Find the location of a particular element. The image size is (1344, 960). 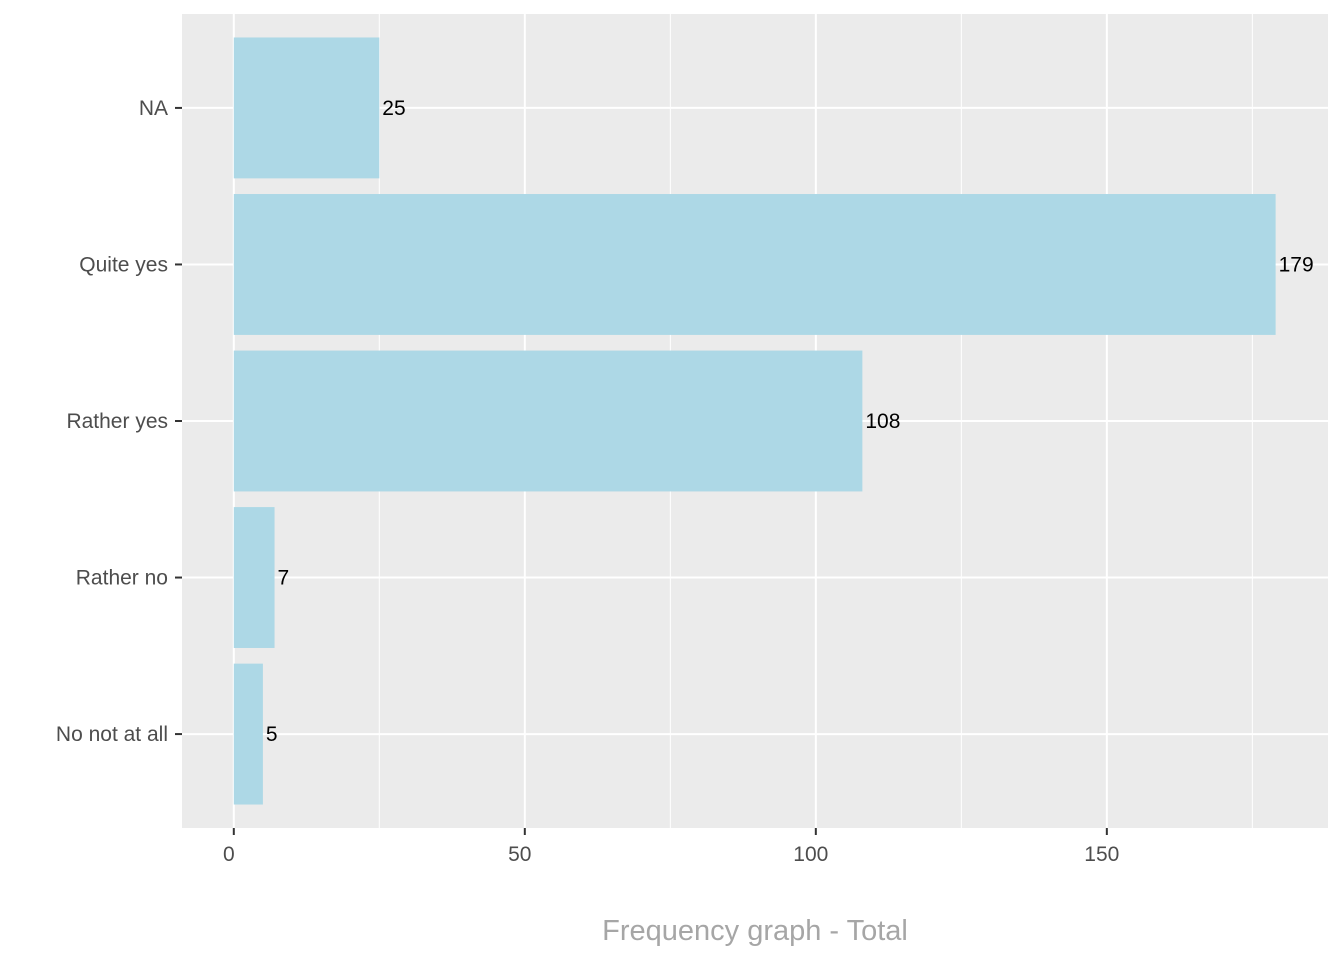

x-tick-label: 100 is located at coordinates (810, 854).